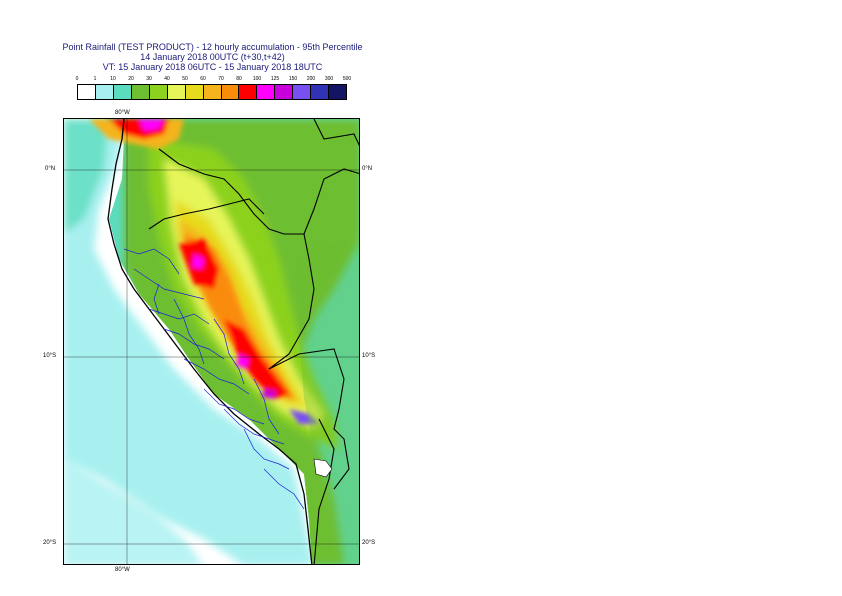 The width and height of the screenshot is (842, 596). What do you see at coordinates (122, 570) in the screenshot?
I see `lon-label-bottom: 80°W` at bounding box center [122, 570].